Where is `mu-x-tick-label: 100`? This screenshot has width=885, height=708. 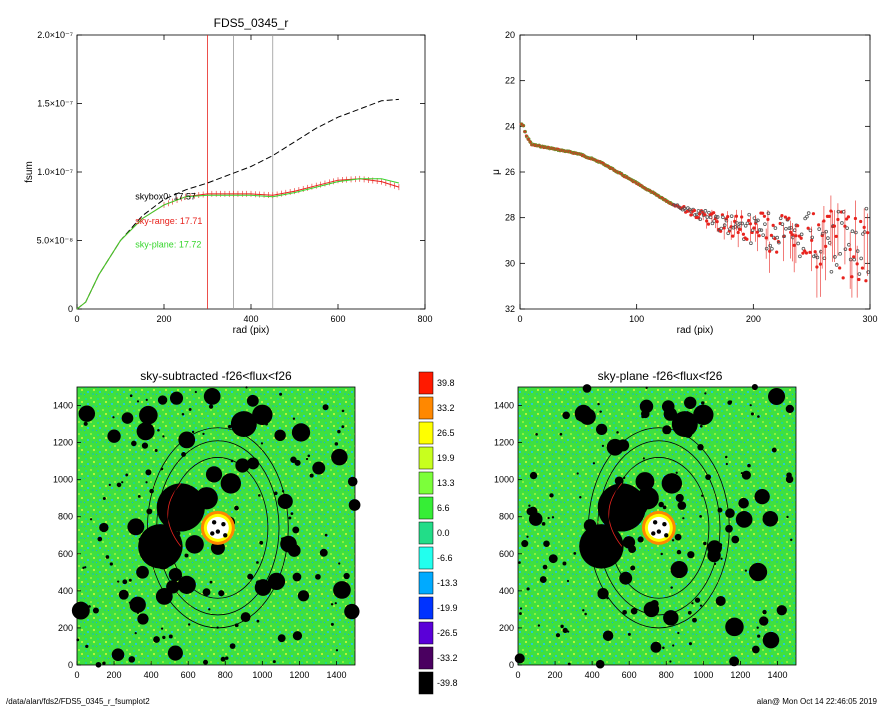 mu-x-tick-label: 100 is located at coordinates (636, 319).